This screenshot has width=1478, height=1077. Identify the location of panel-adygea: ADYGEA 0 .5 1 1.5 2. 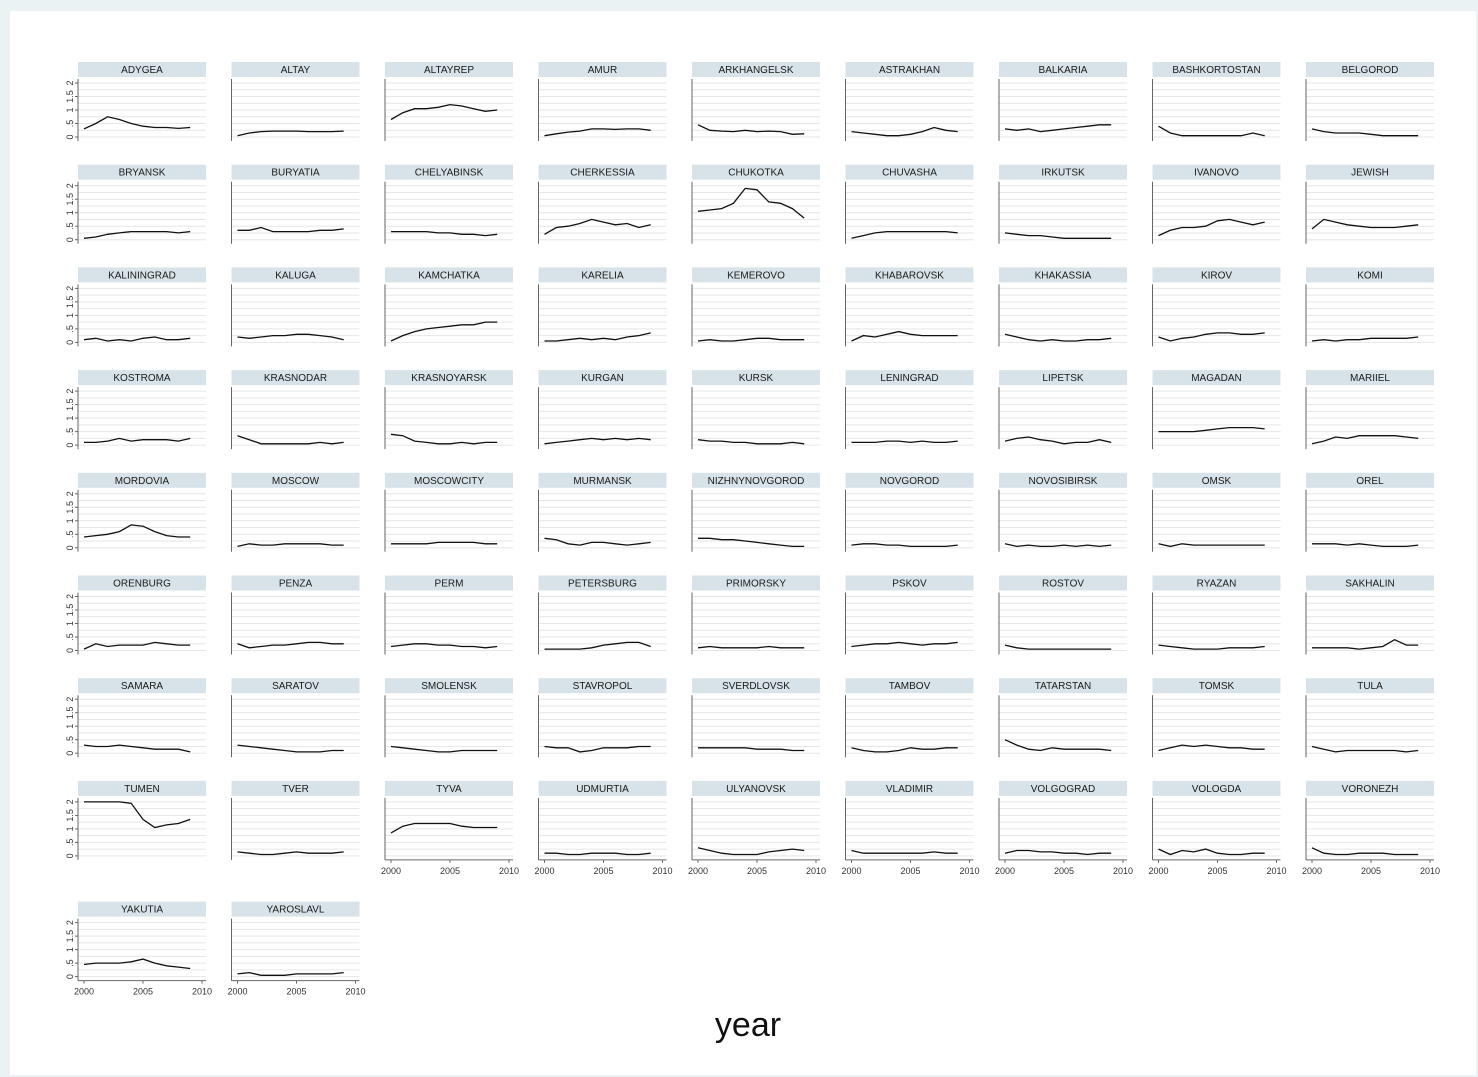
(135, 101).